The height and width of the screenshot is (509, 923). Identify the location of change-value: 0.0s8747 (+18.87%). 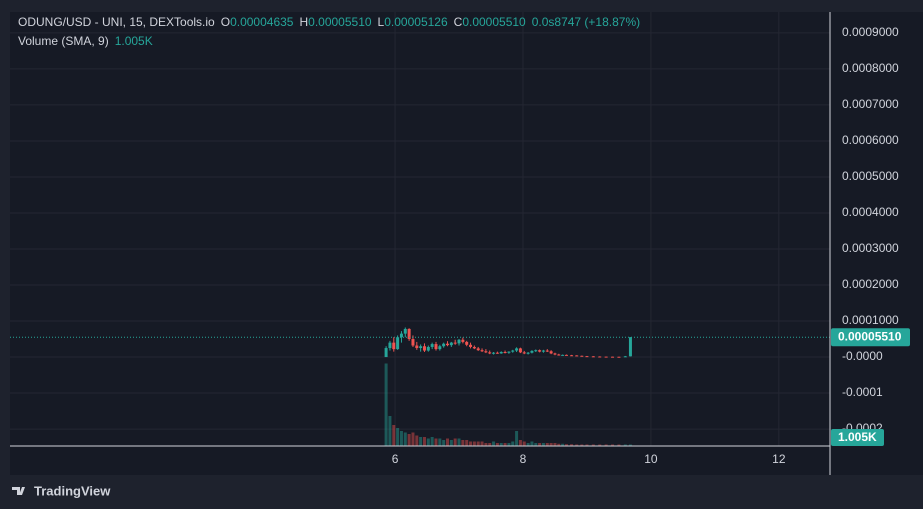
(586, 22).